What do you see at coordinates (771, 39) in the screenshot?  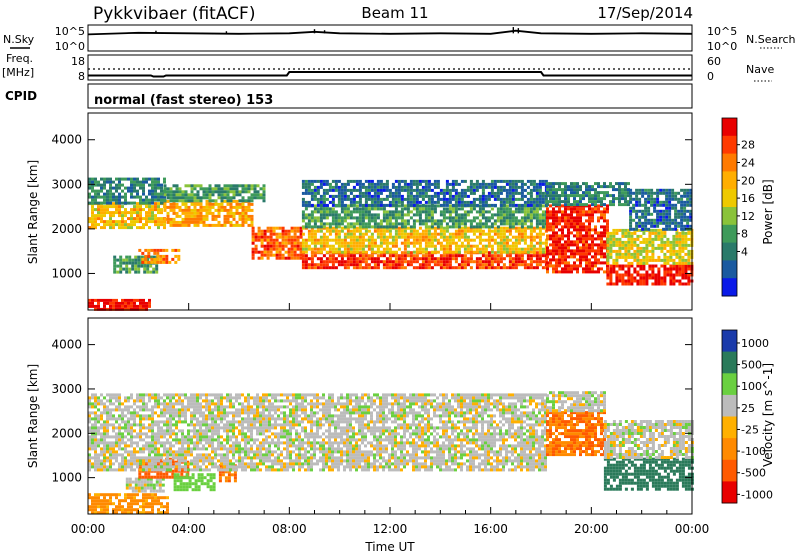 I see `n-search-label: N.Search` at bounding box center [771, 39].